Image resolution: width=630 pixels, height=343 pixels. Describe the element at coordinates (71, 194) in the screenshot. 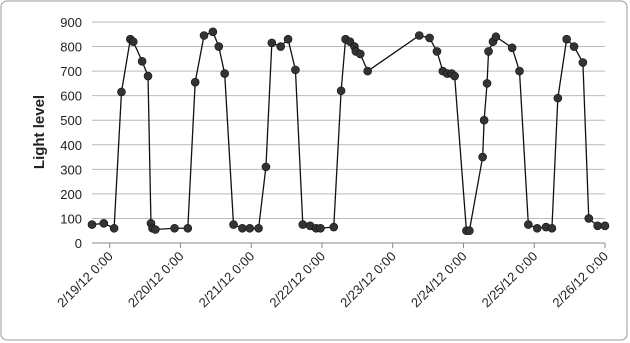

I see `y-tick-label: 200` at that location.